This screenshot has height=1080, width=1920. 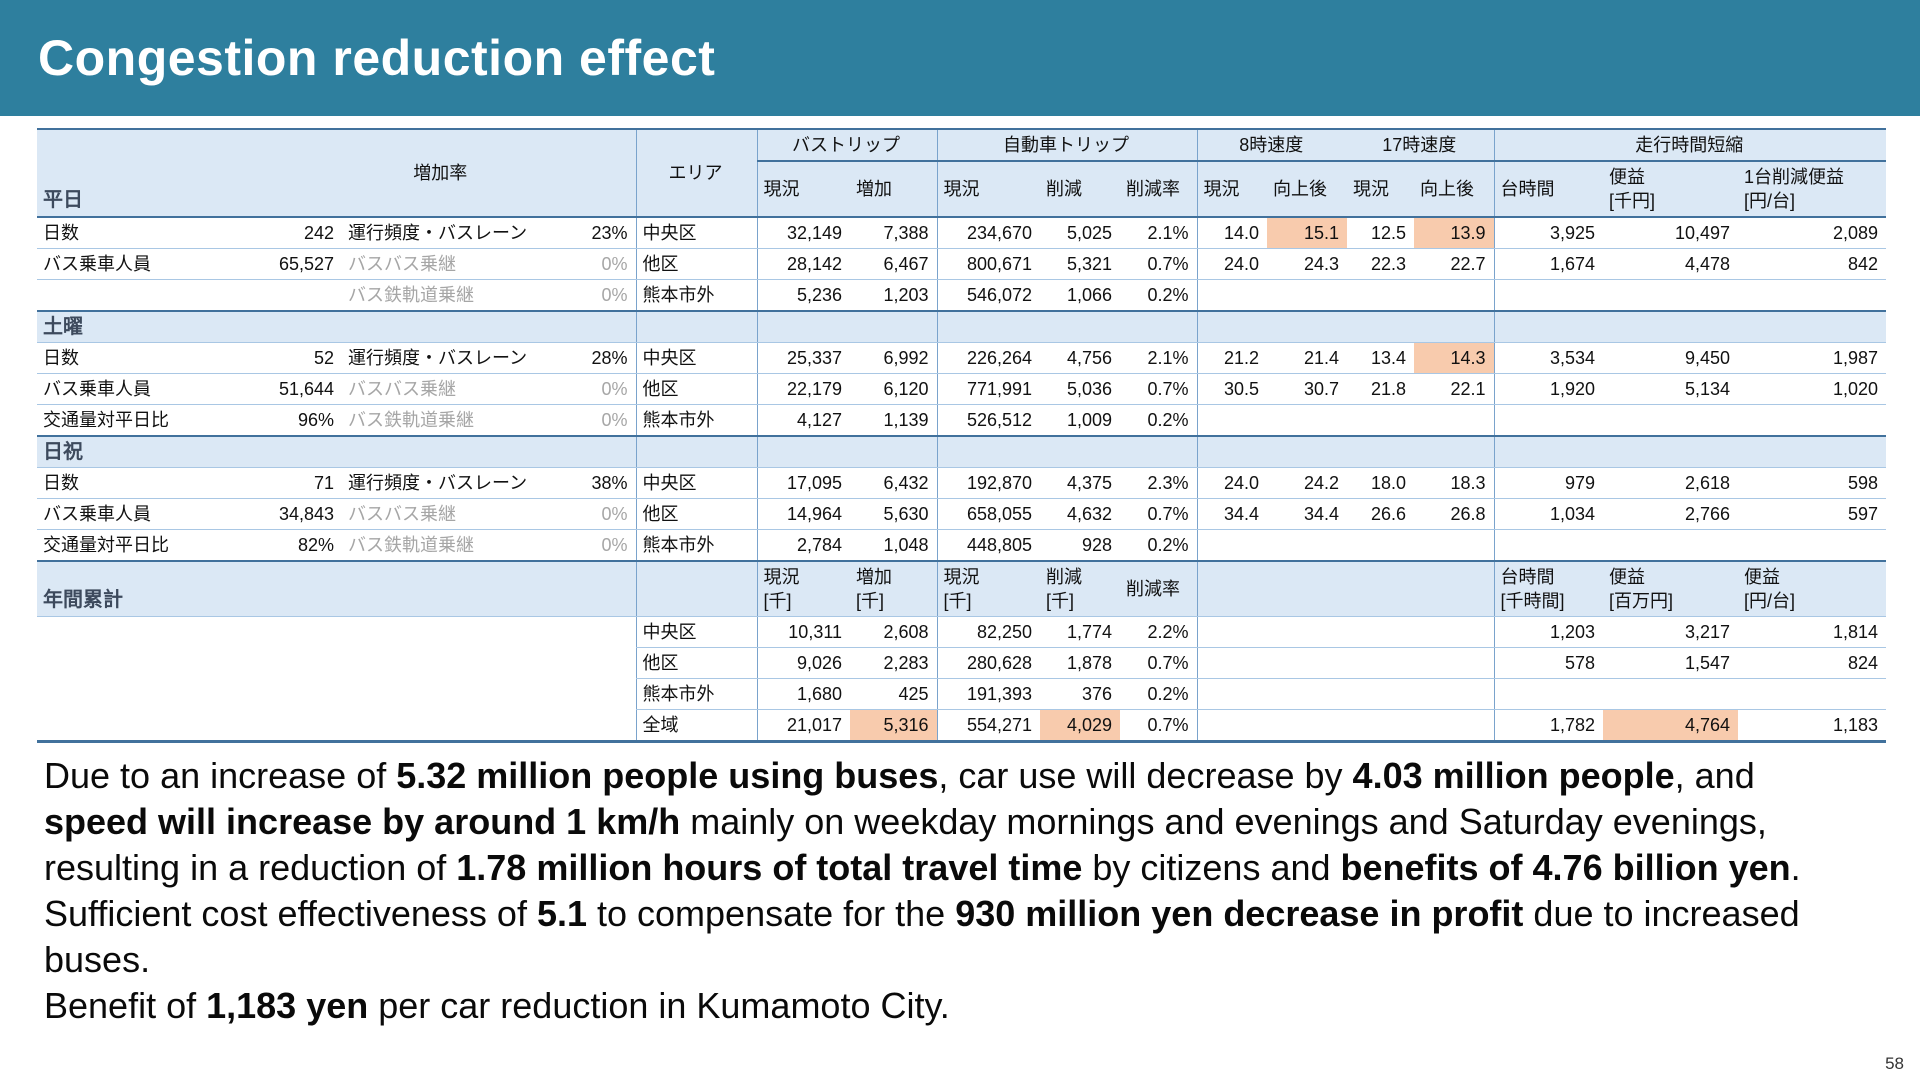 I want to click on table-cell: 21,017, so click(x=803, y=726).